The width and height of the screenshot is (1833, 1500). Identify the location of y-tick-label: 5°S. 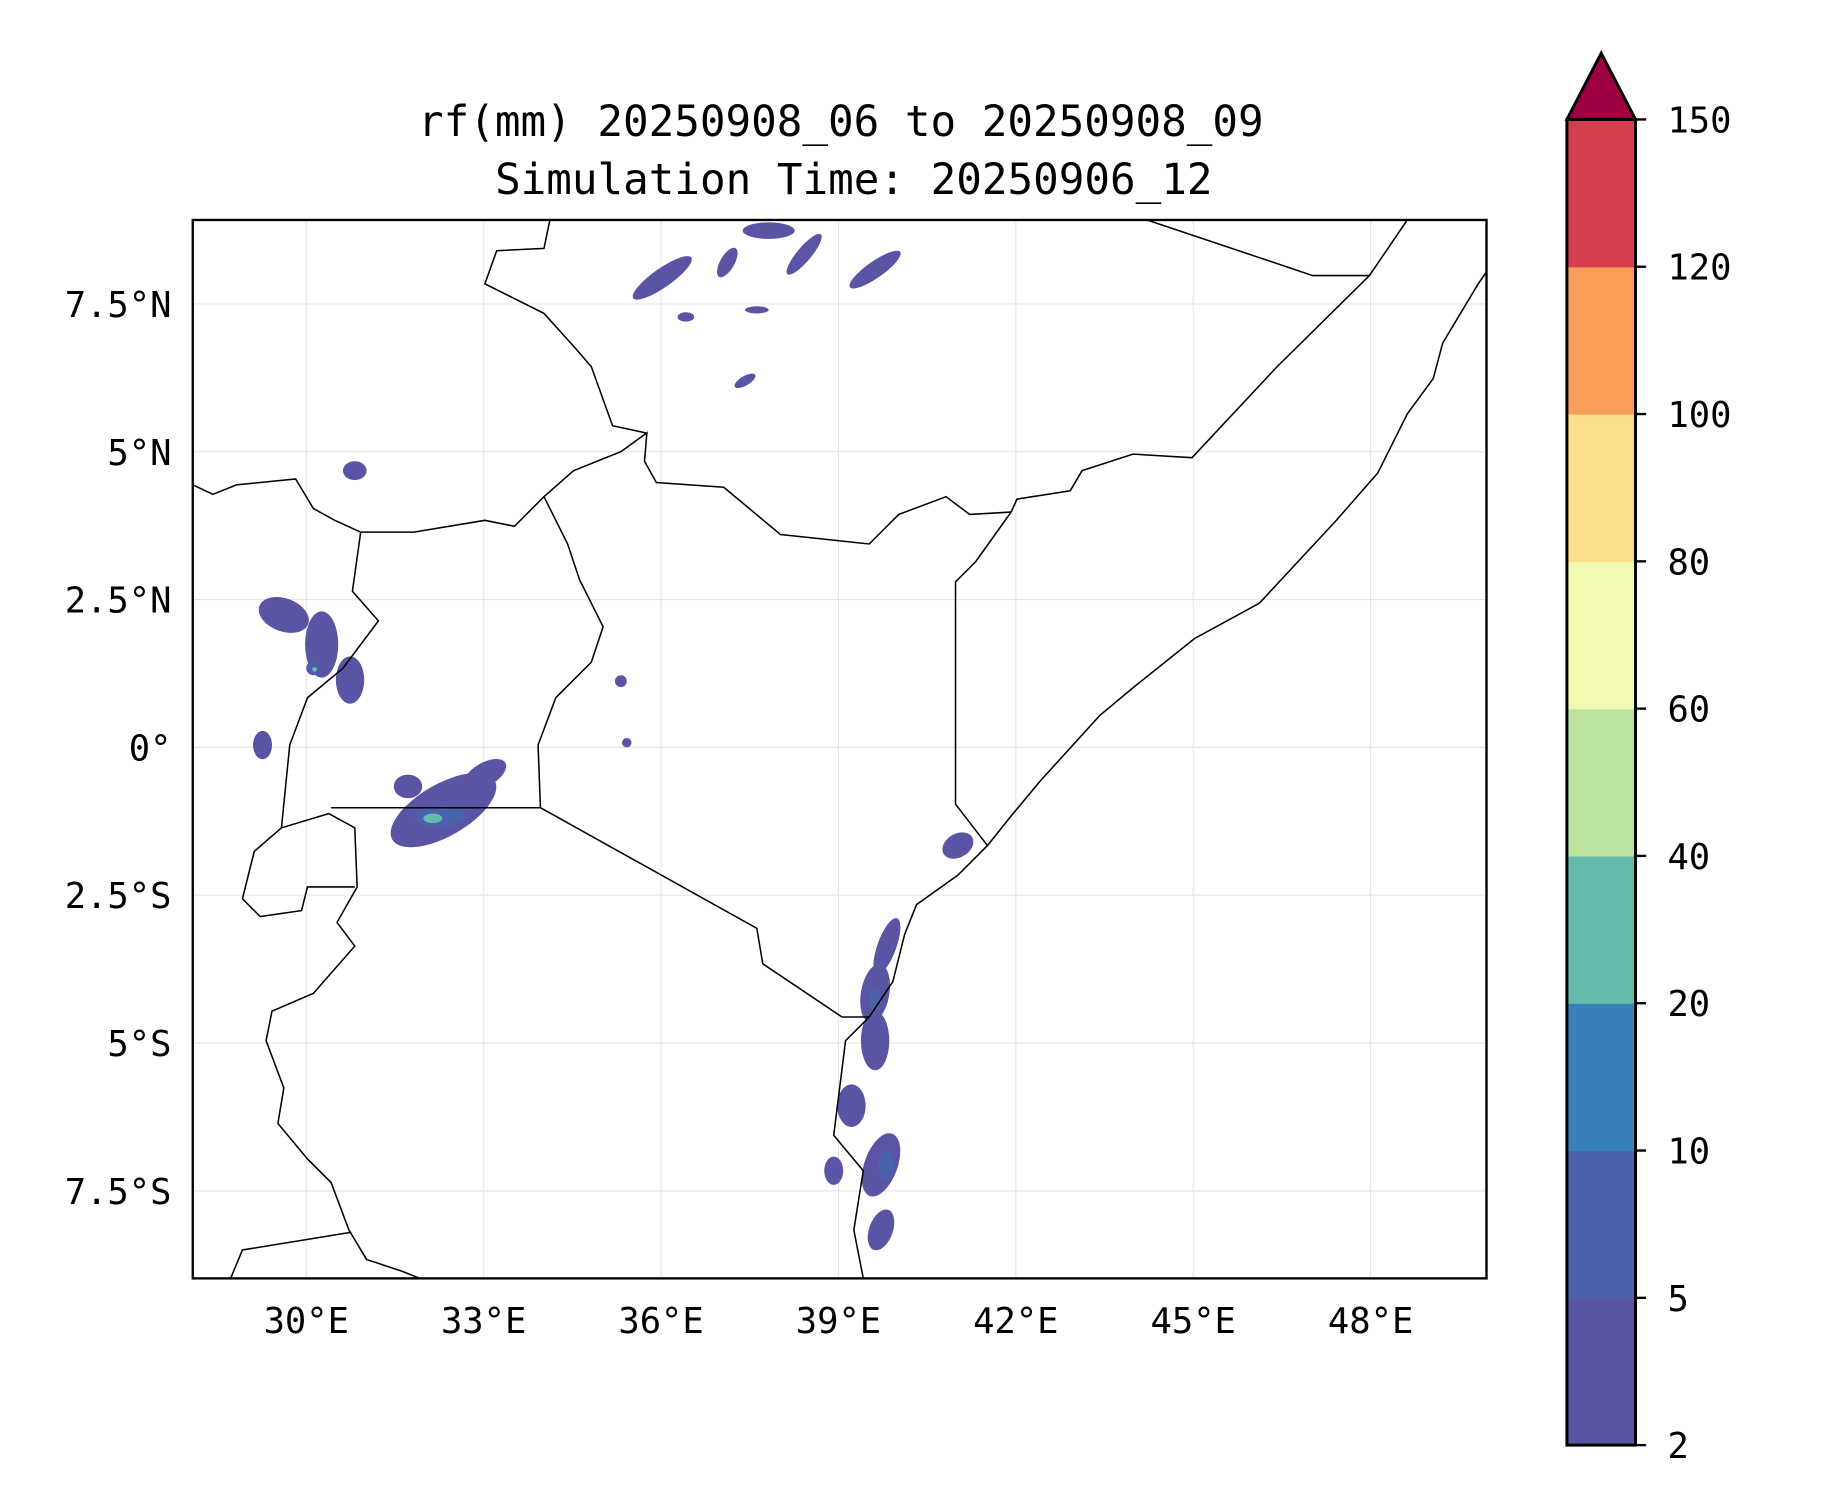
(139, 1044).